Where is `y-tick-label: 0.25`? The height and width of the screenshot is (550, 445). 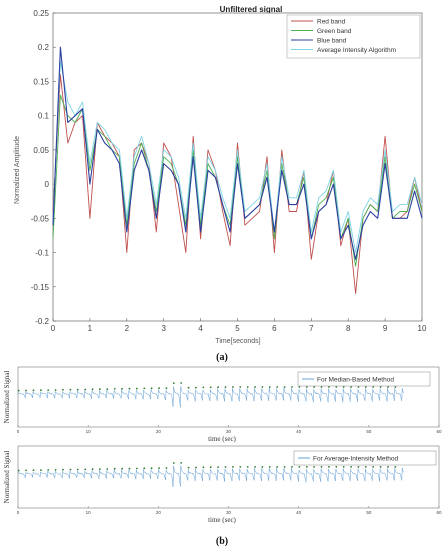 y-tick-label: 0.25 is located at coordinates (41, 13).